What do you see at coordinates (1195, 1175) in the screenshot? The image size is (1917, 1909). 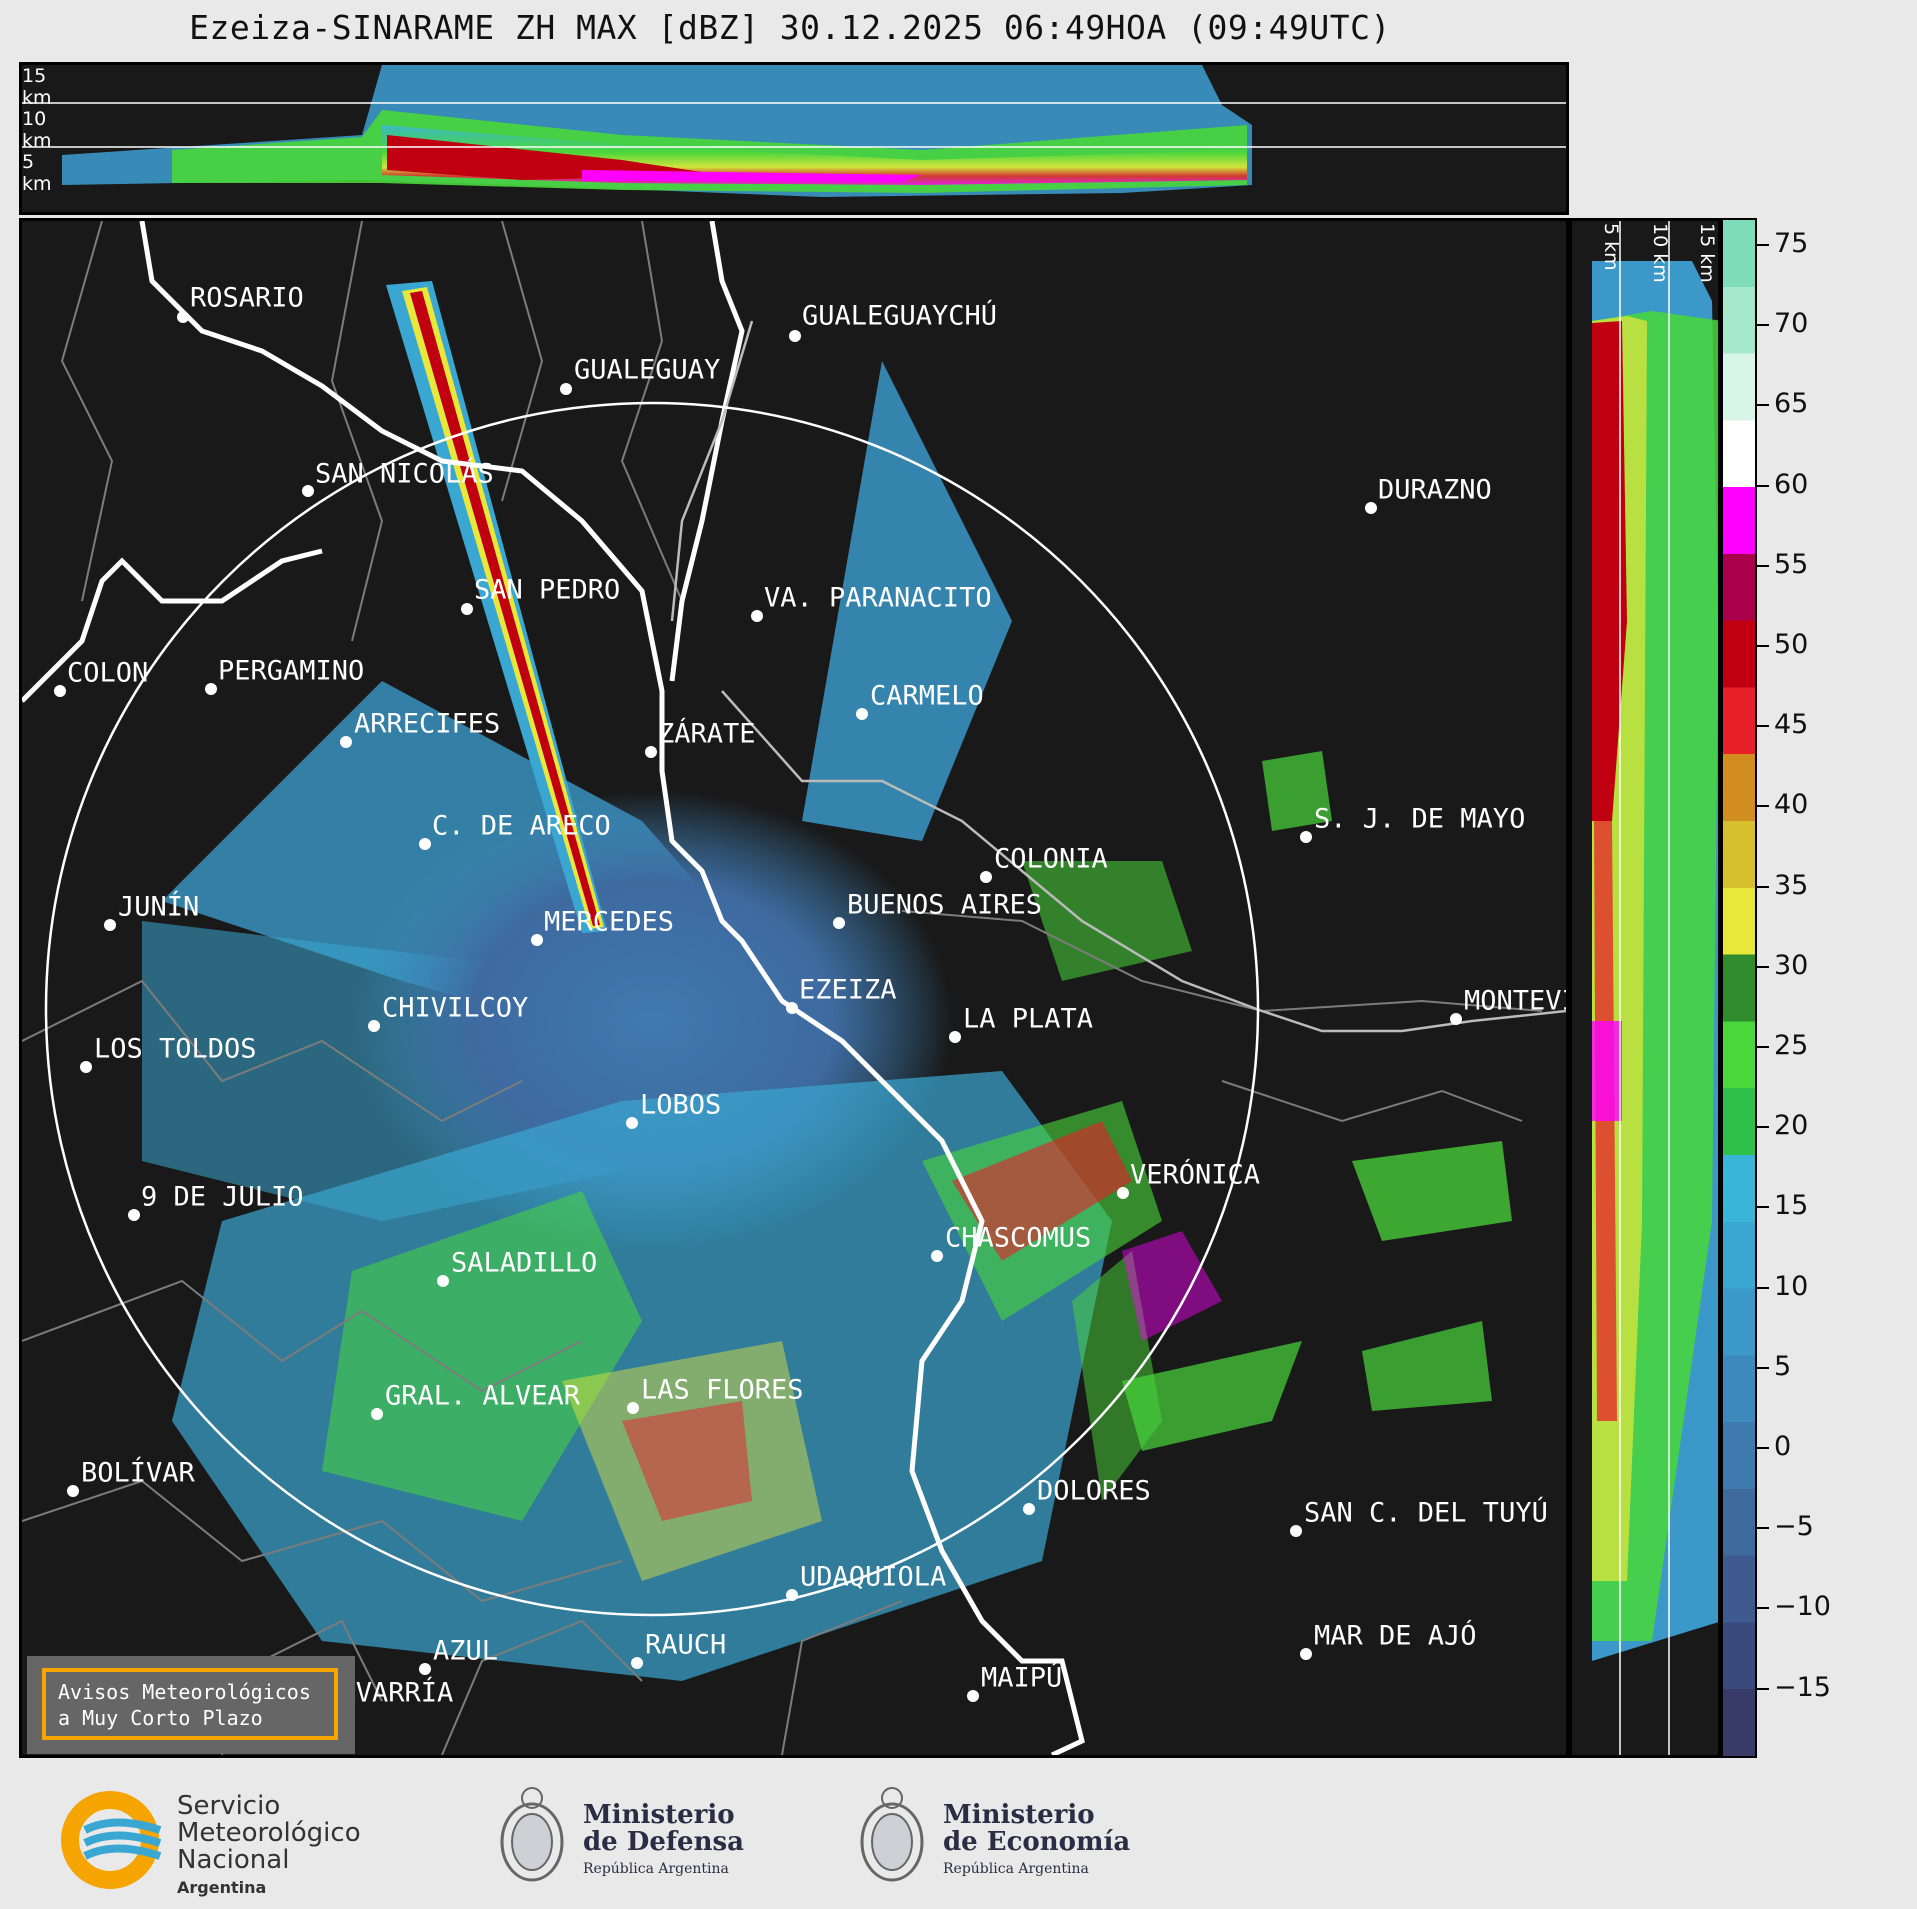 I see `city-label: VERÓNICA` at bounding box center [1195, 1175].